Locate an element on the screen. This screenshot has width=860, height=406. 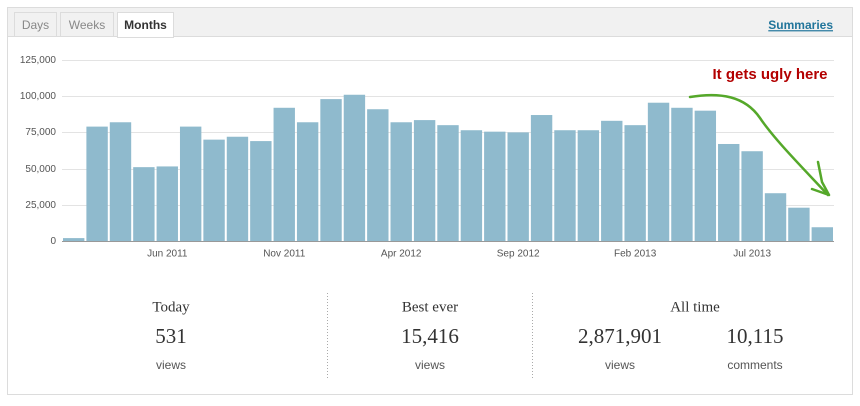
x-tick-label: Jul 2013 is located at coordinates (752, 254).